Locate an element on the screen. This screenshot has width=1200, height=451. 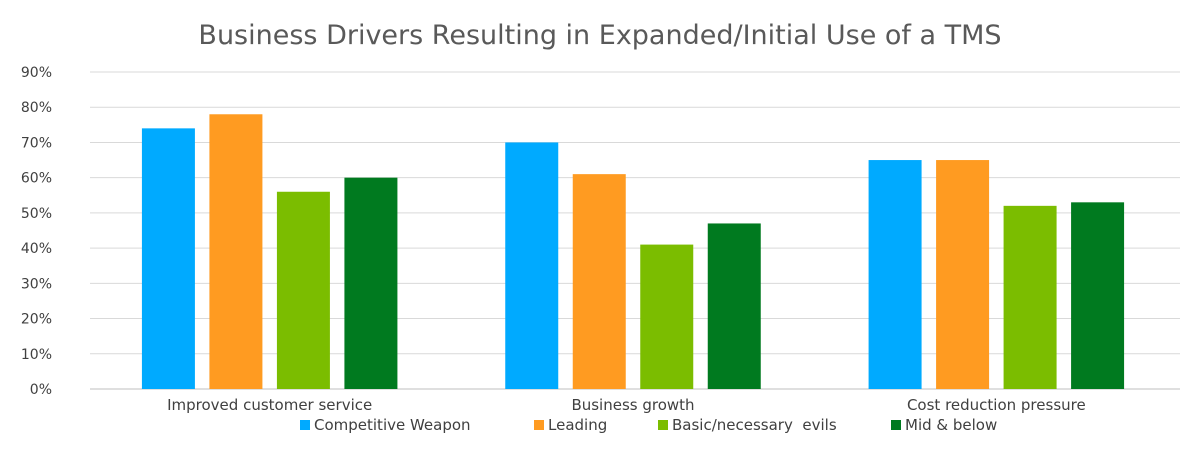
y-tick-label: 0% is located at coordinates (41, 390).